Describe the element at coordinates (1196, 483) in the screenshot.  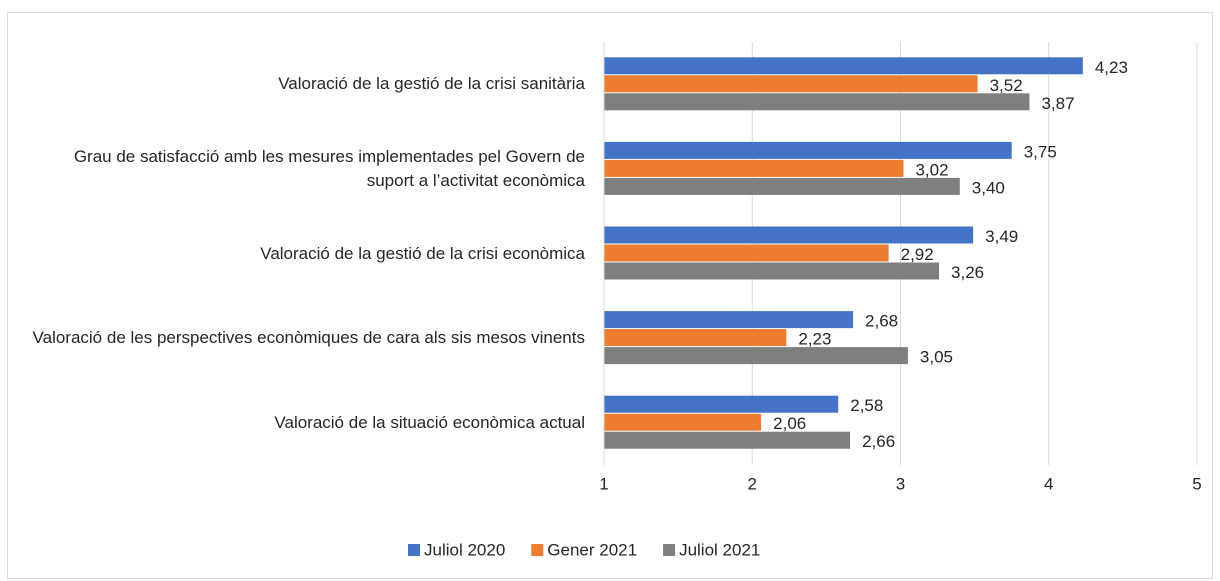
I see `x-tick-label: 5` at that location.